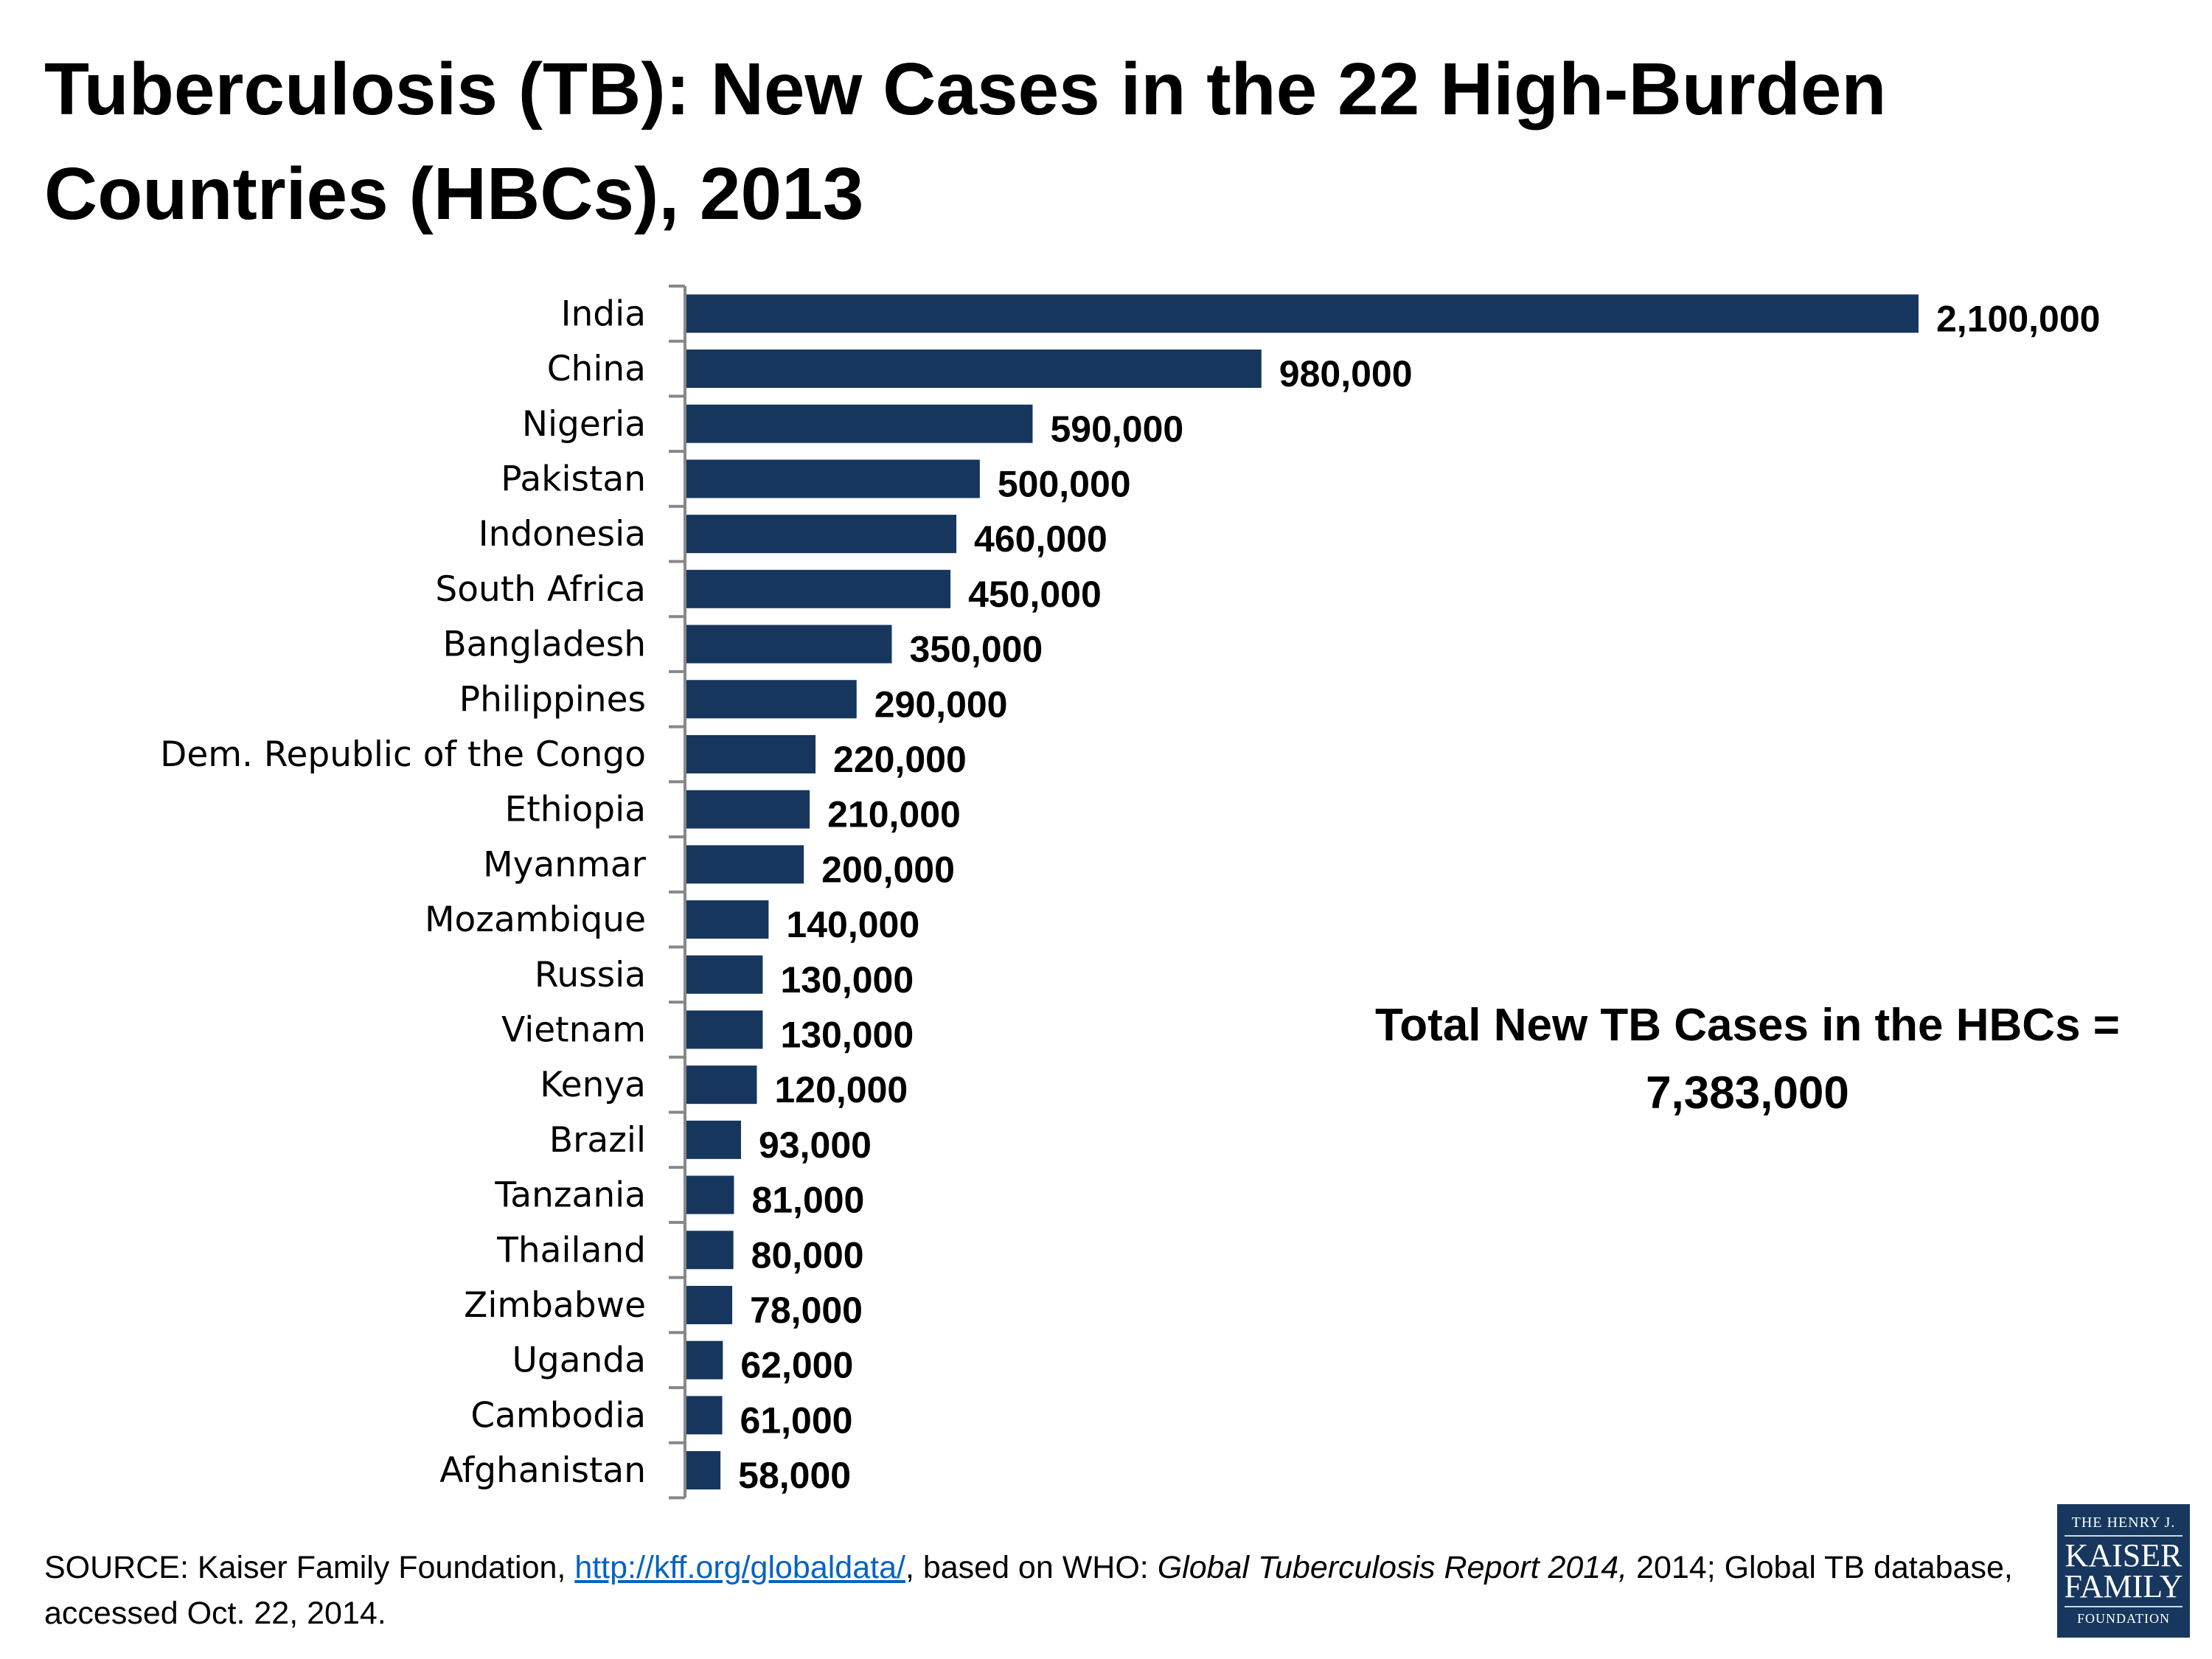 The height and width of the screenshot is (1659, 2212). I want to click on data-label: 350,000, so click(976, 649).